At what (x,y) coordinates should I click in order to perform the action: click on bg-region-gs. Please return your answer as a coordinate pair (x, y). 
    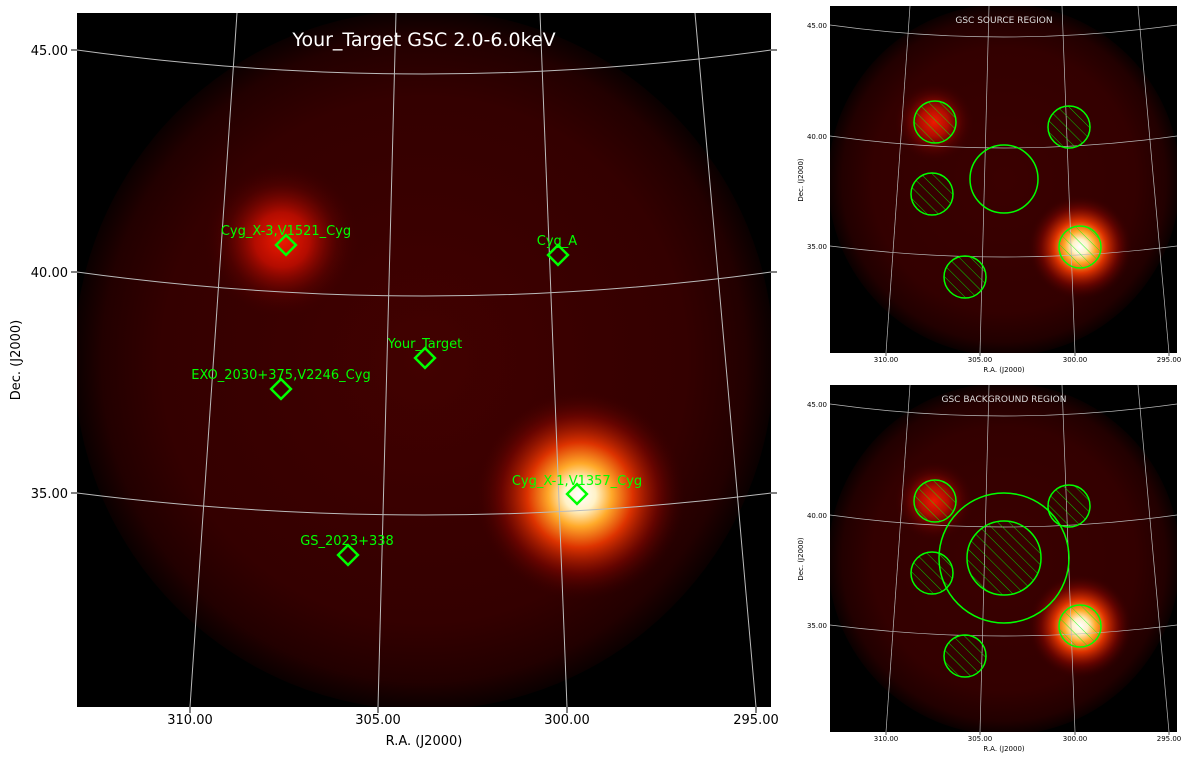
    Looking at the image, I should click on (965, 656).